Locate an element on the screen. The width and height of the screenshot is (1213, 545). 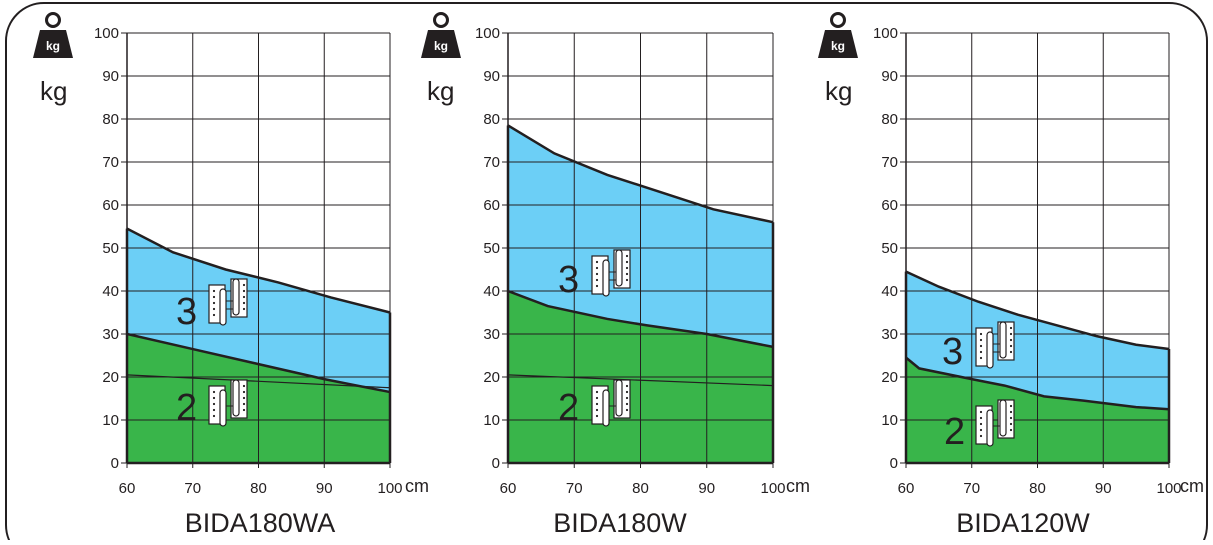
x-tick-label: 90 is located at coordinates (1103, 488).